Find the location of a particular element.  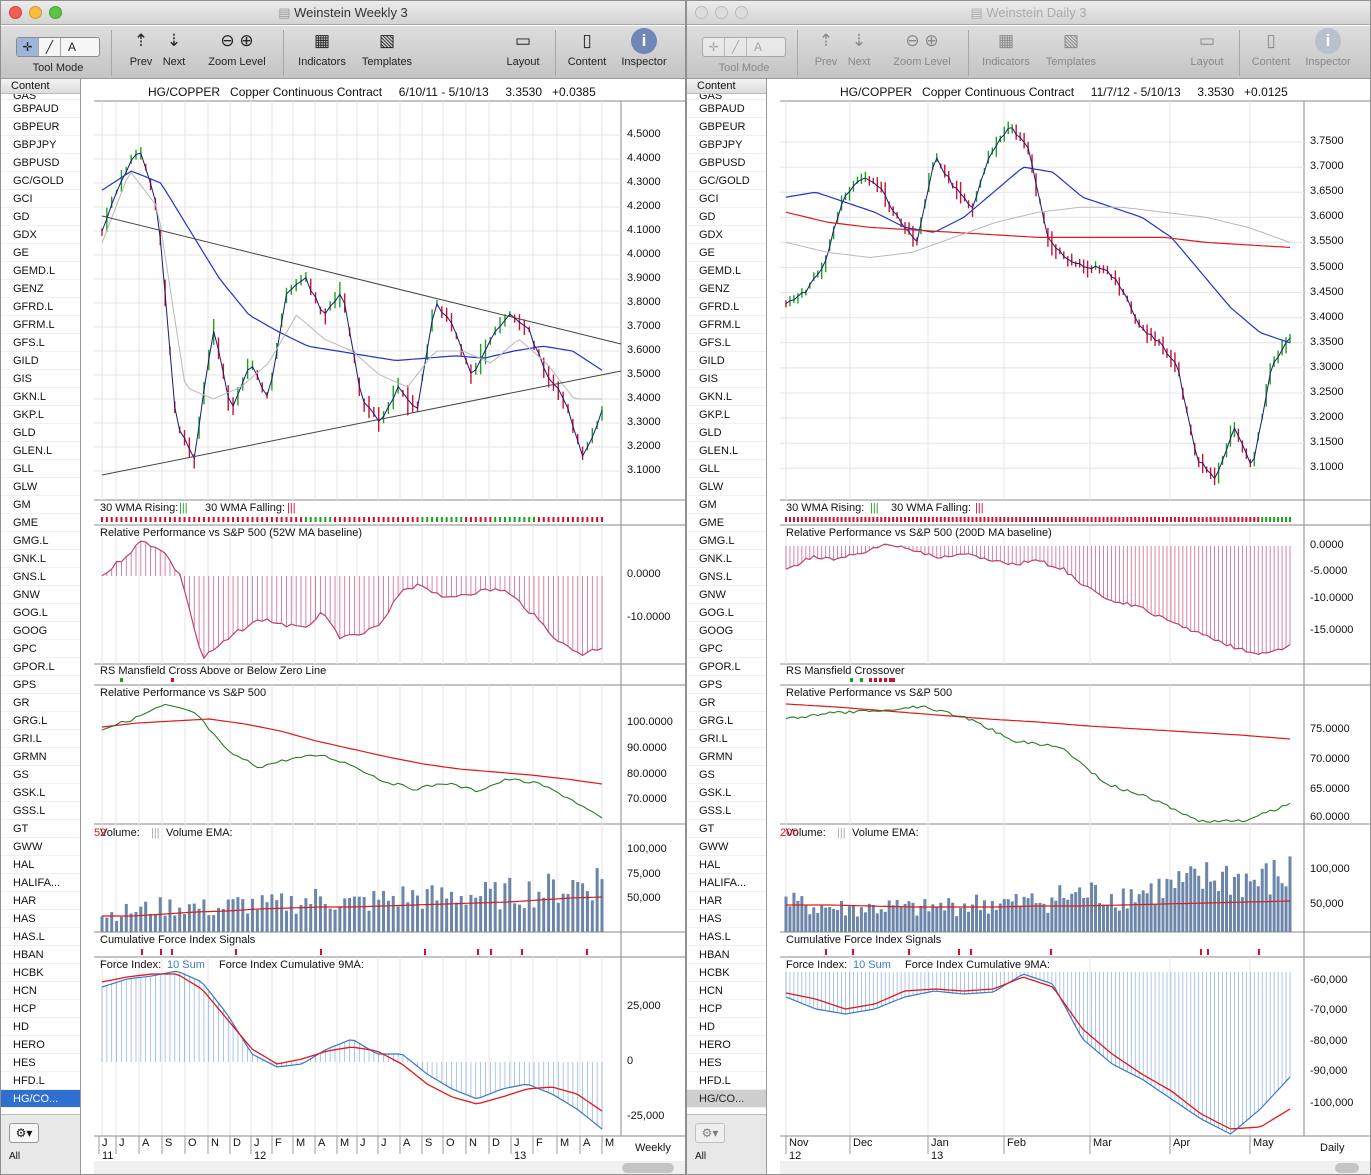

symbol-item: GME is located at coordinates (40, 523).